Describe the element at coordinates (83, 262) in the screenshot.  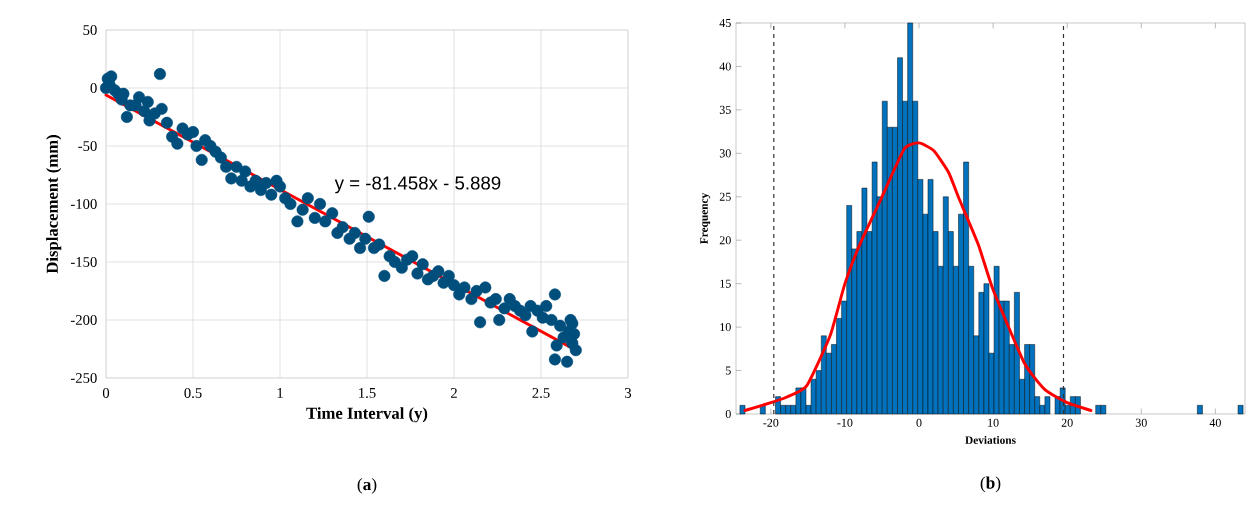
I see `y-tick-label: -150` at that location.